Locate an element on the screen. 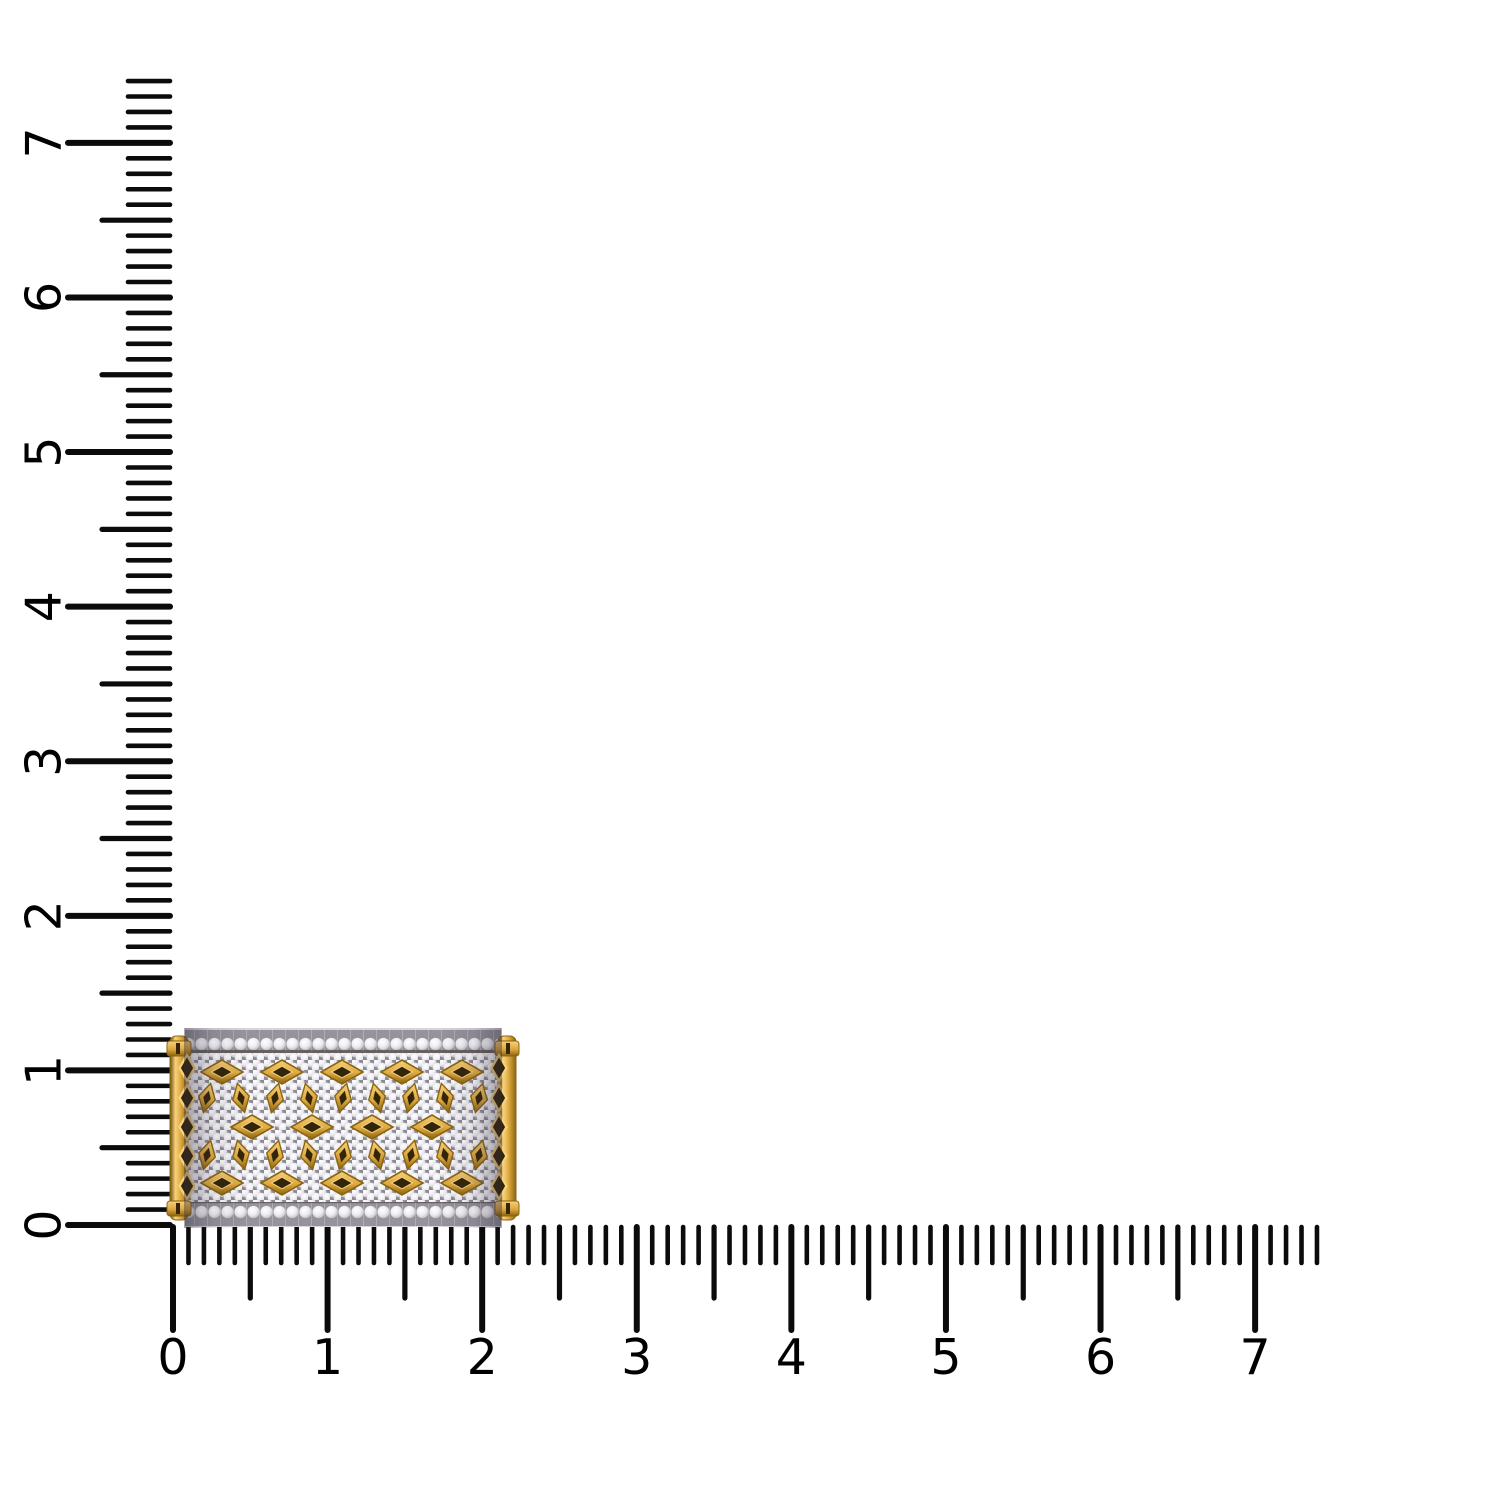 Image resolution: width=1500 pixels, height=1500 pixels. vertical-ruler-label-4: 4 is located at coordinates (44, 606).